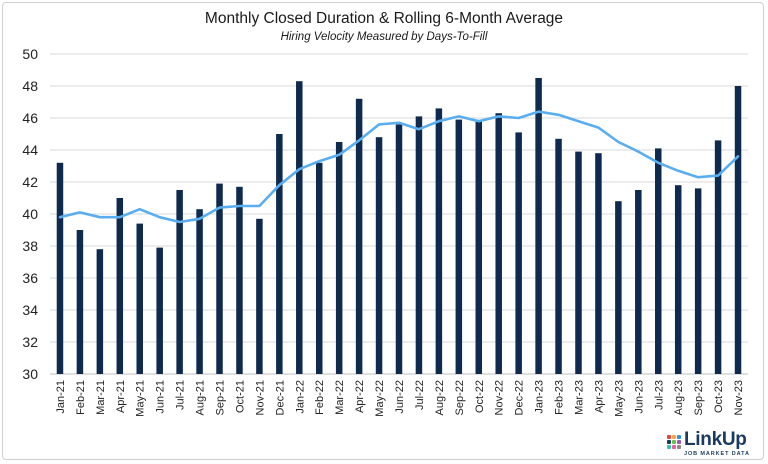 This screenshot has width=768, height=464. What do you see at coordinates (580, 397) in the screenshot?
I see `x-tick-label: Mar-23` at bounding box center [580, 397].